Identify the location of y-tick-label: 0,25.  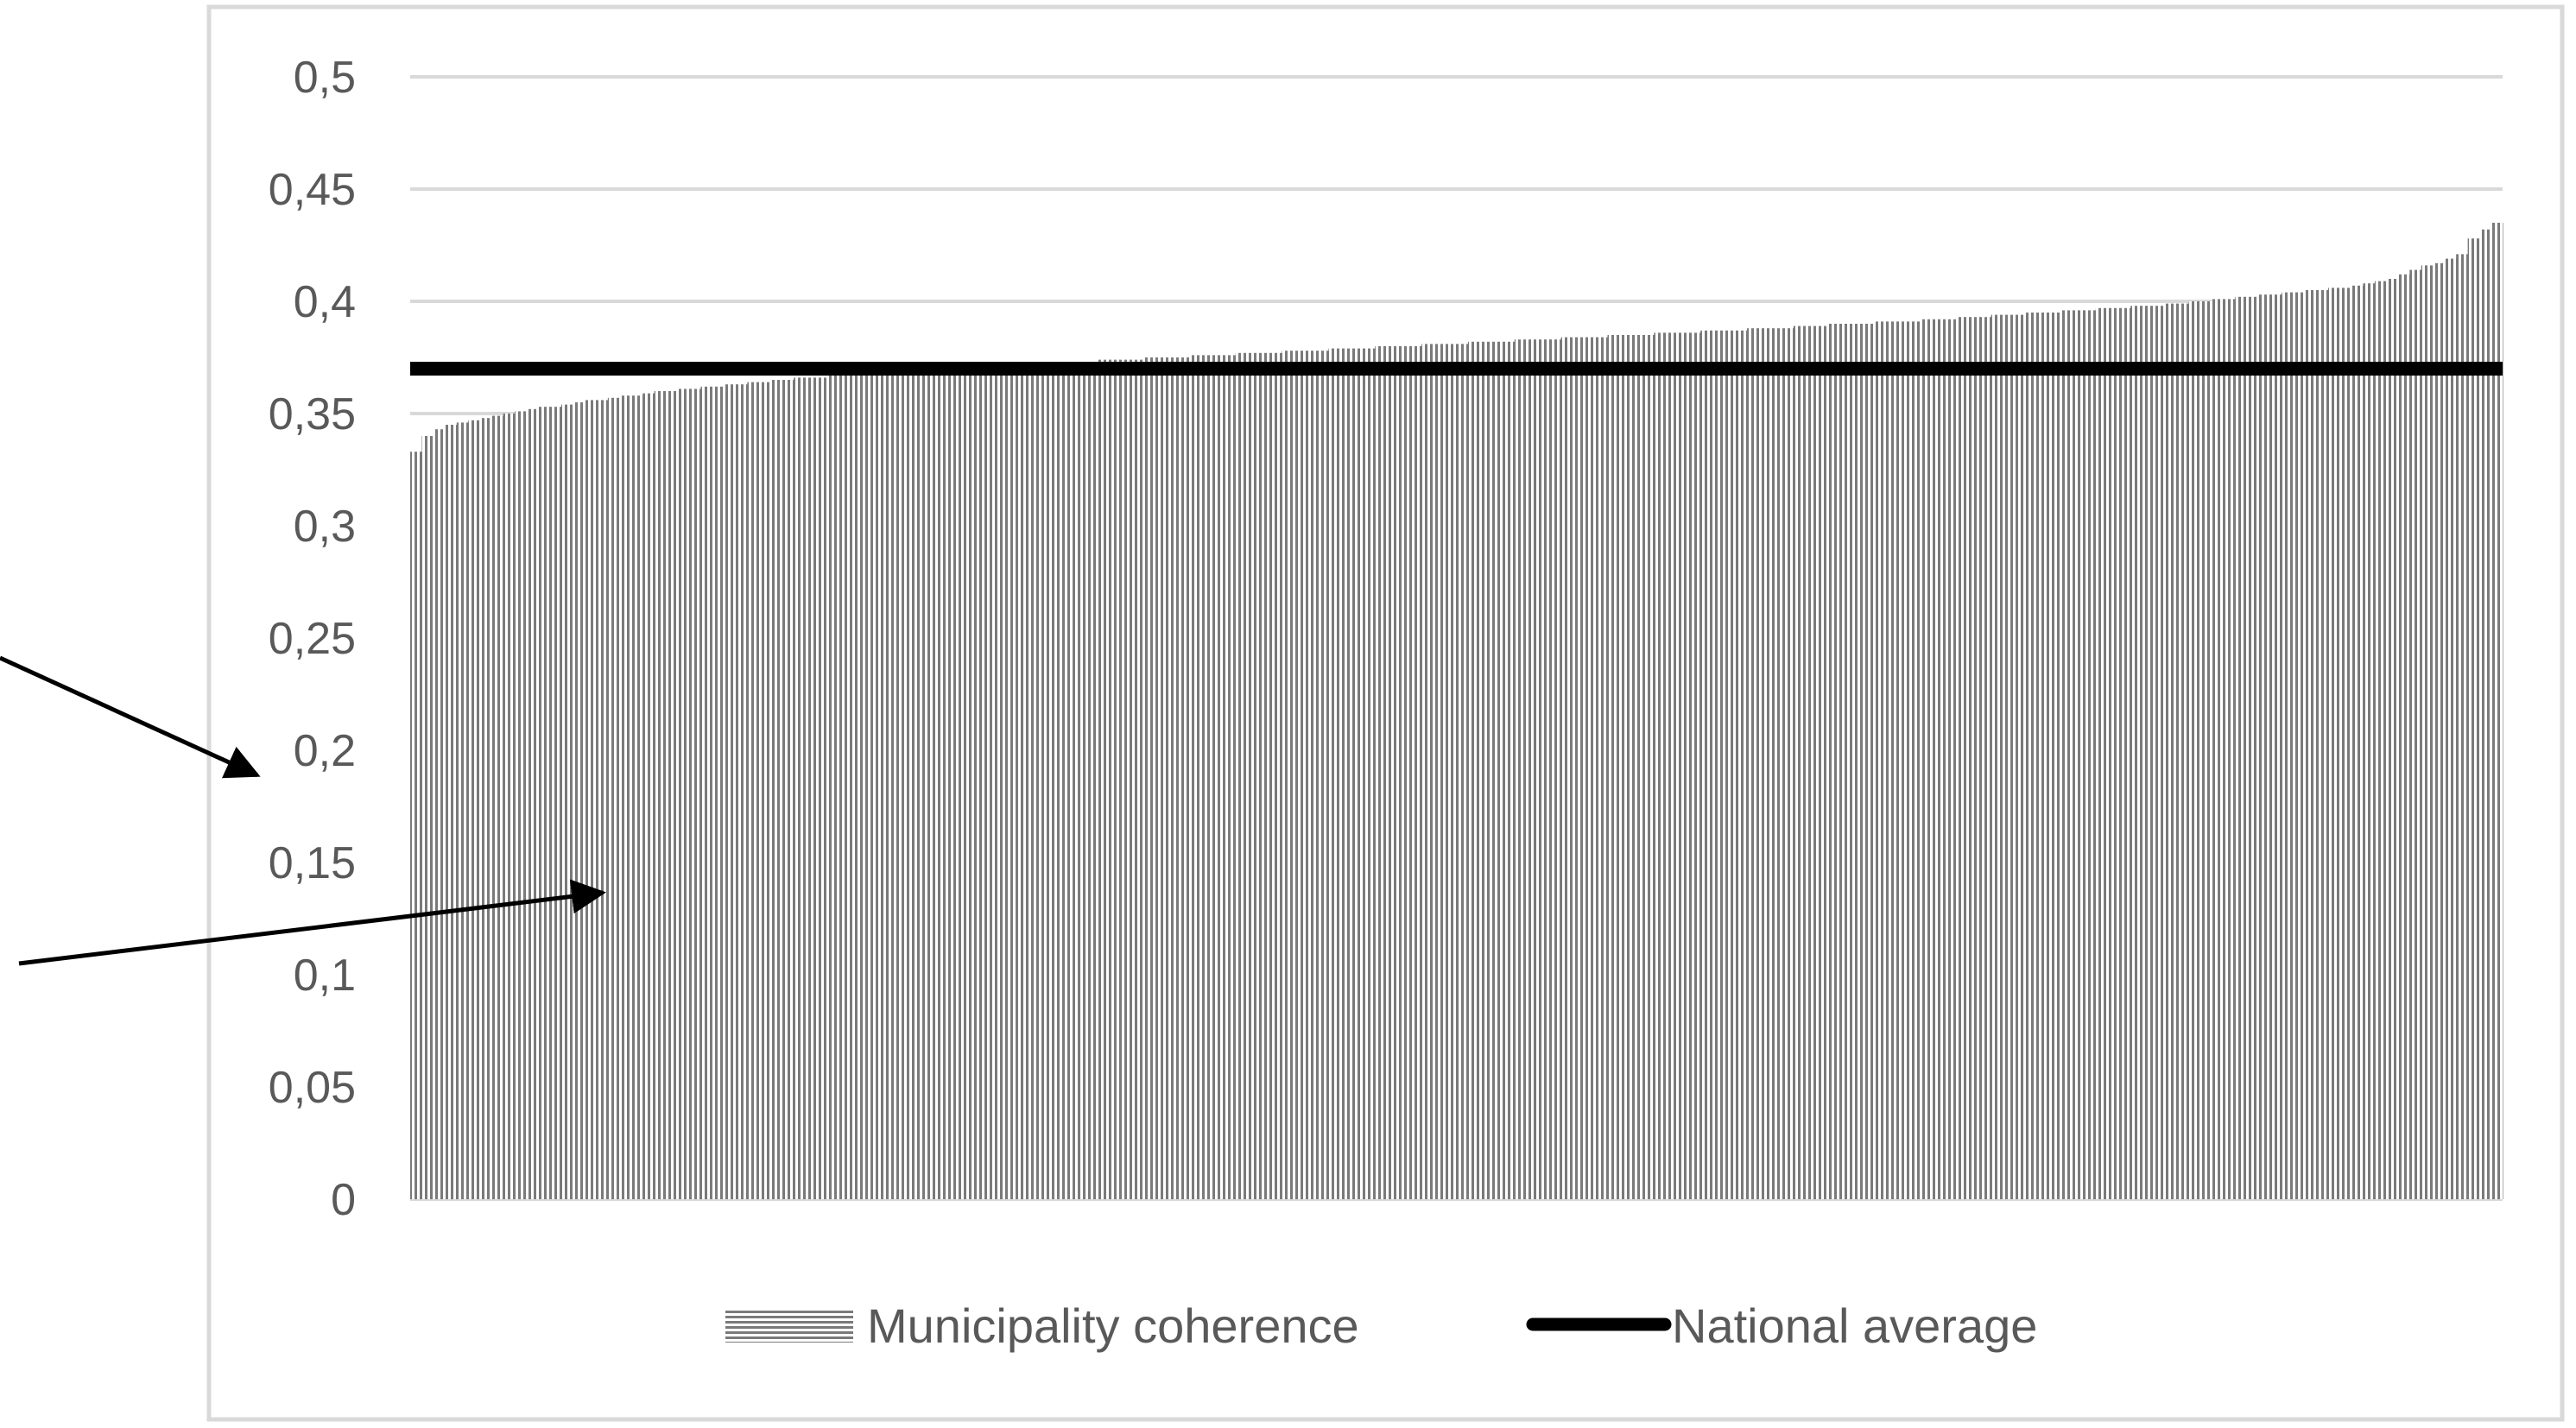
(312, 639).